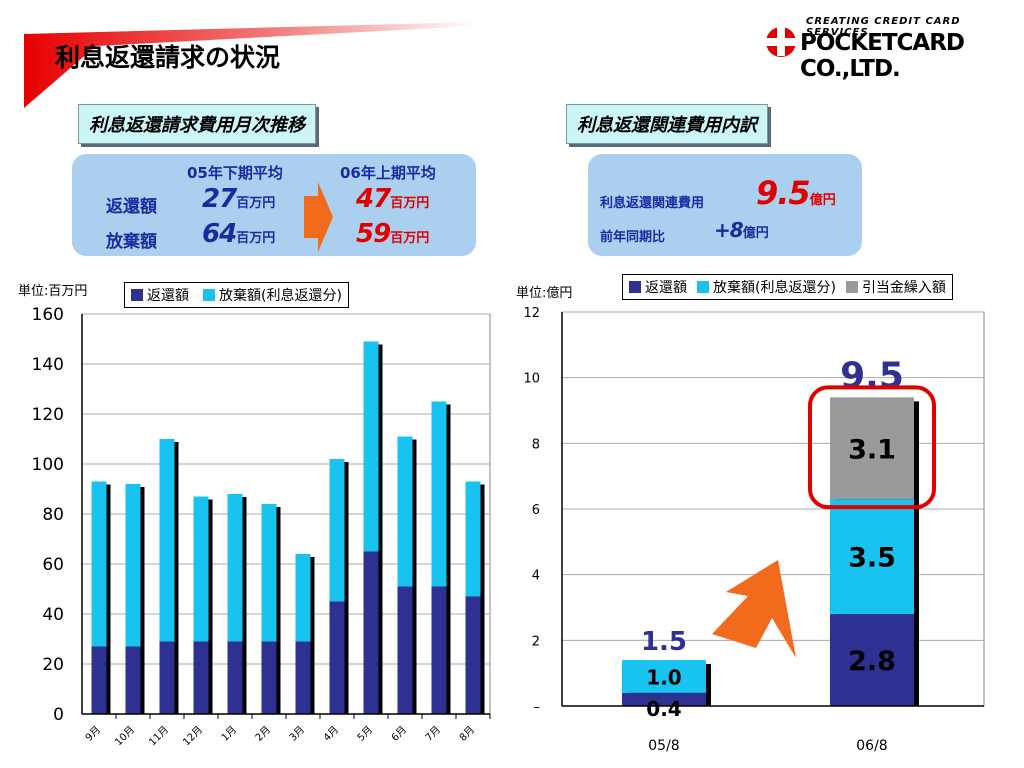 This screenshot has width=1024, height=768. What do you see at coordinates (882, 56) in the screenshot?
I see `logo-name: POCKETCARD CO.,LTD.` at bounding box center [882, 56].